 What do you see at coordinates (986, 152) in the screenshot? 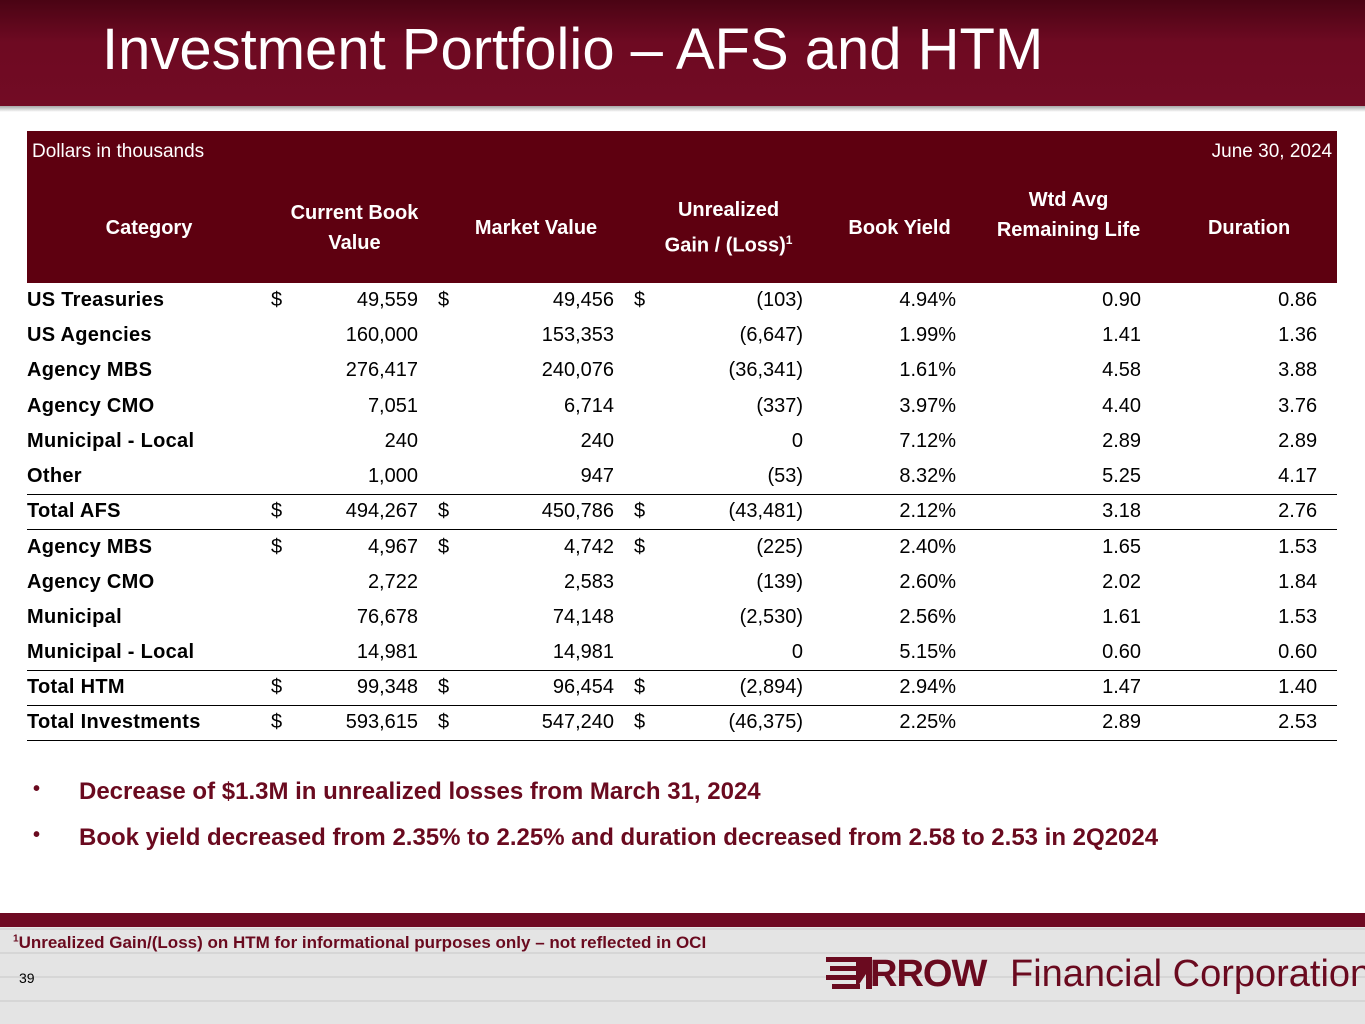
I see `date-label: June 30, 2024` at bounding box center [986, 152].